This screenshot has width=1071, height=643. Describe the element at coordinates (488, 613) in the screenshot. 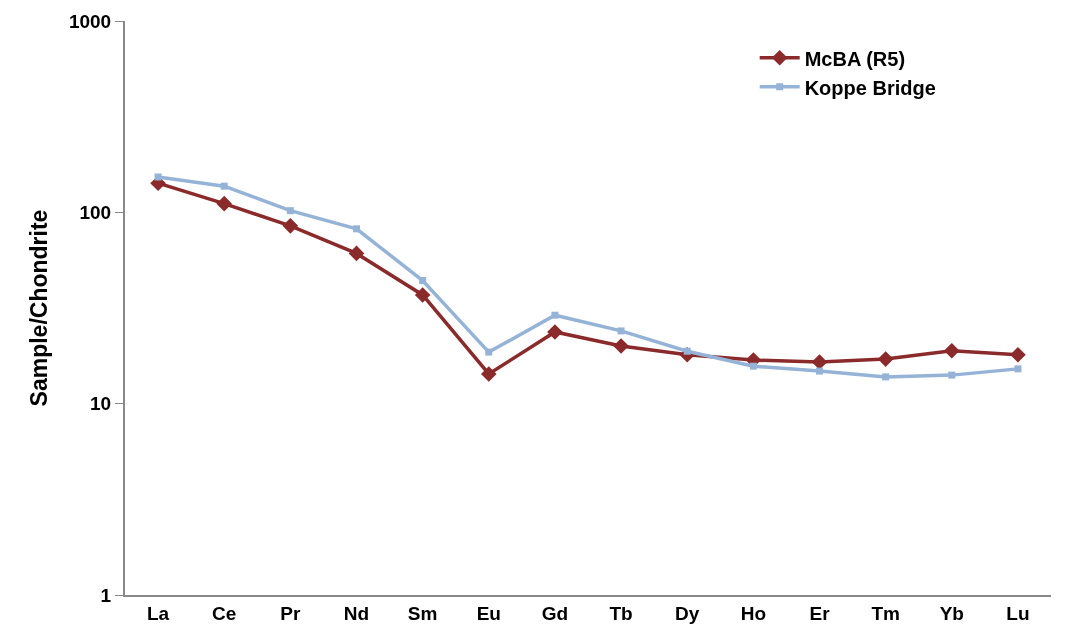

I see `x-tick-label: Eu` at that location.